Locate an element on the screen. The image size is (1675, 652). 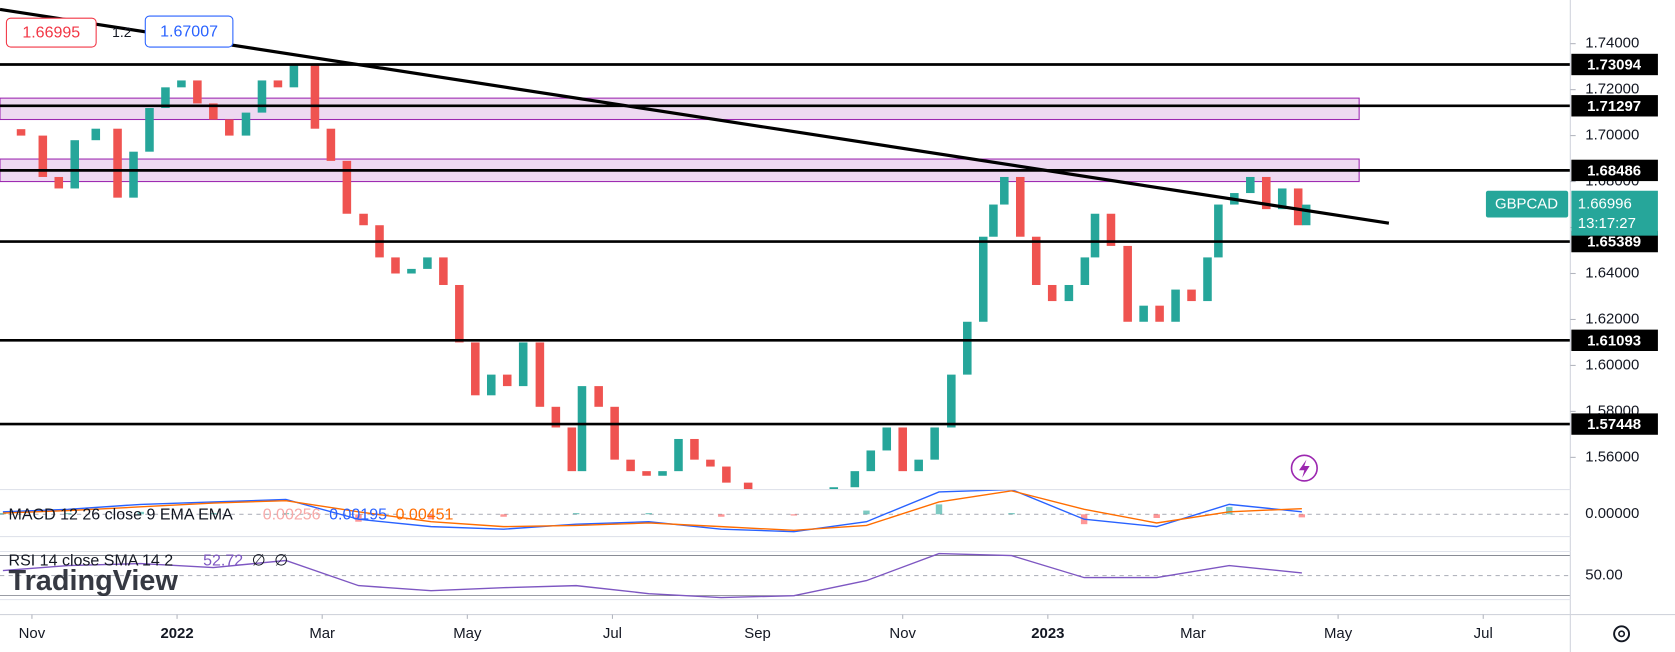
y-tick-label: 1.62000 is located at coordinates (1612, 318).